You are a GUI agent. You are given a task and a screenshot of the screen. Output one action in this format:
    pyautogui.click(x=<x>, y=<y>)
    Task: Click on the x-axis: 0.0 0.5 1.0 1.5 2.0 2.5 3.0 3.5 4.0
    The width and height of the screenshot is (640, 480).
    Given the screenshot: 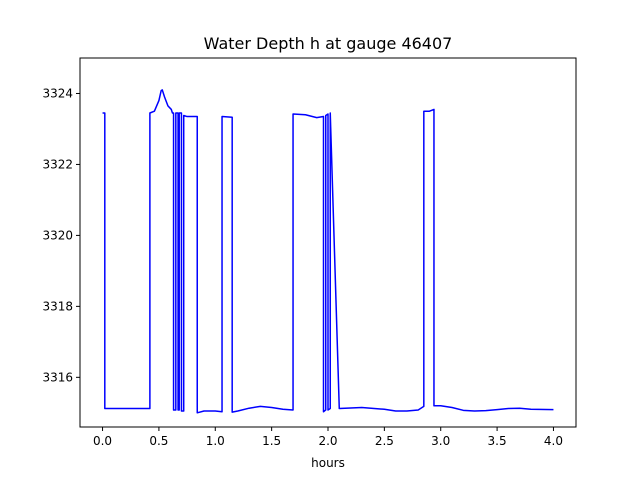 What is the action you would take?
    pyautogui.click(x=328, y=437)
    